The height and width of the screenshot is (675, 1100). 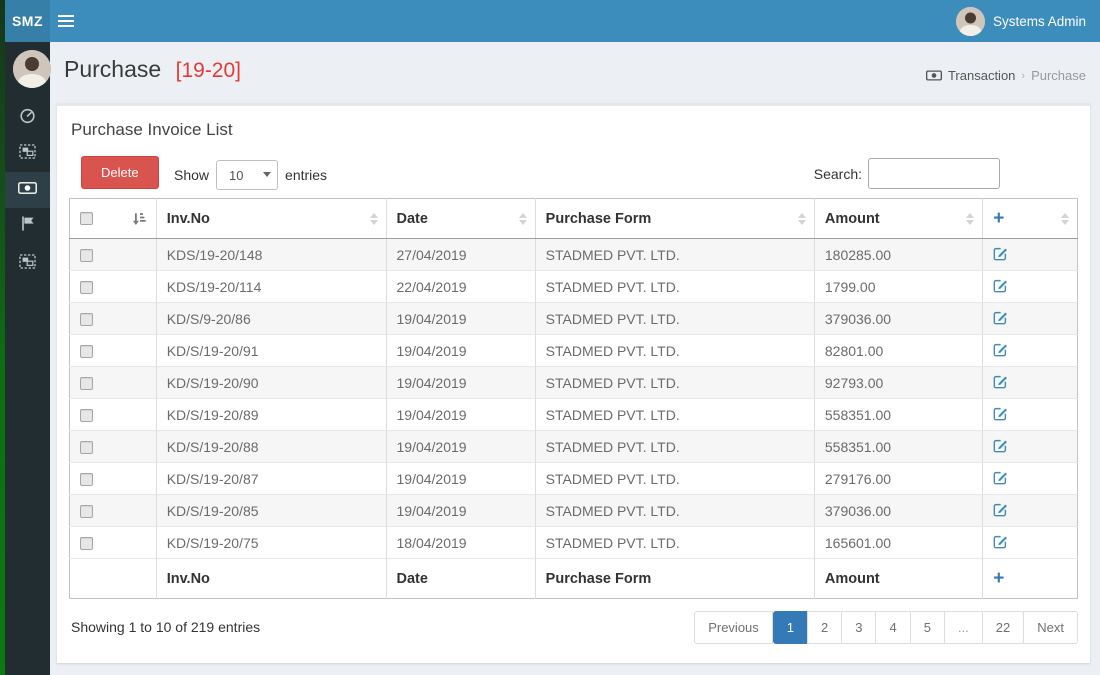 I want to click on sidebar-item-transaction, so click(x=27, y=190).